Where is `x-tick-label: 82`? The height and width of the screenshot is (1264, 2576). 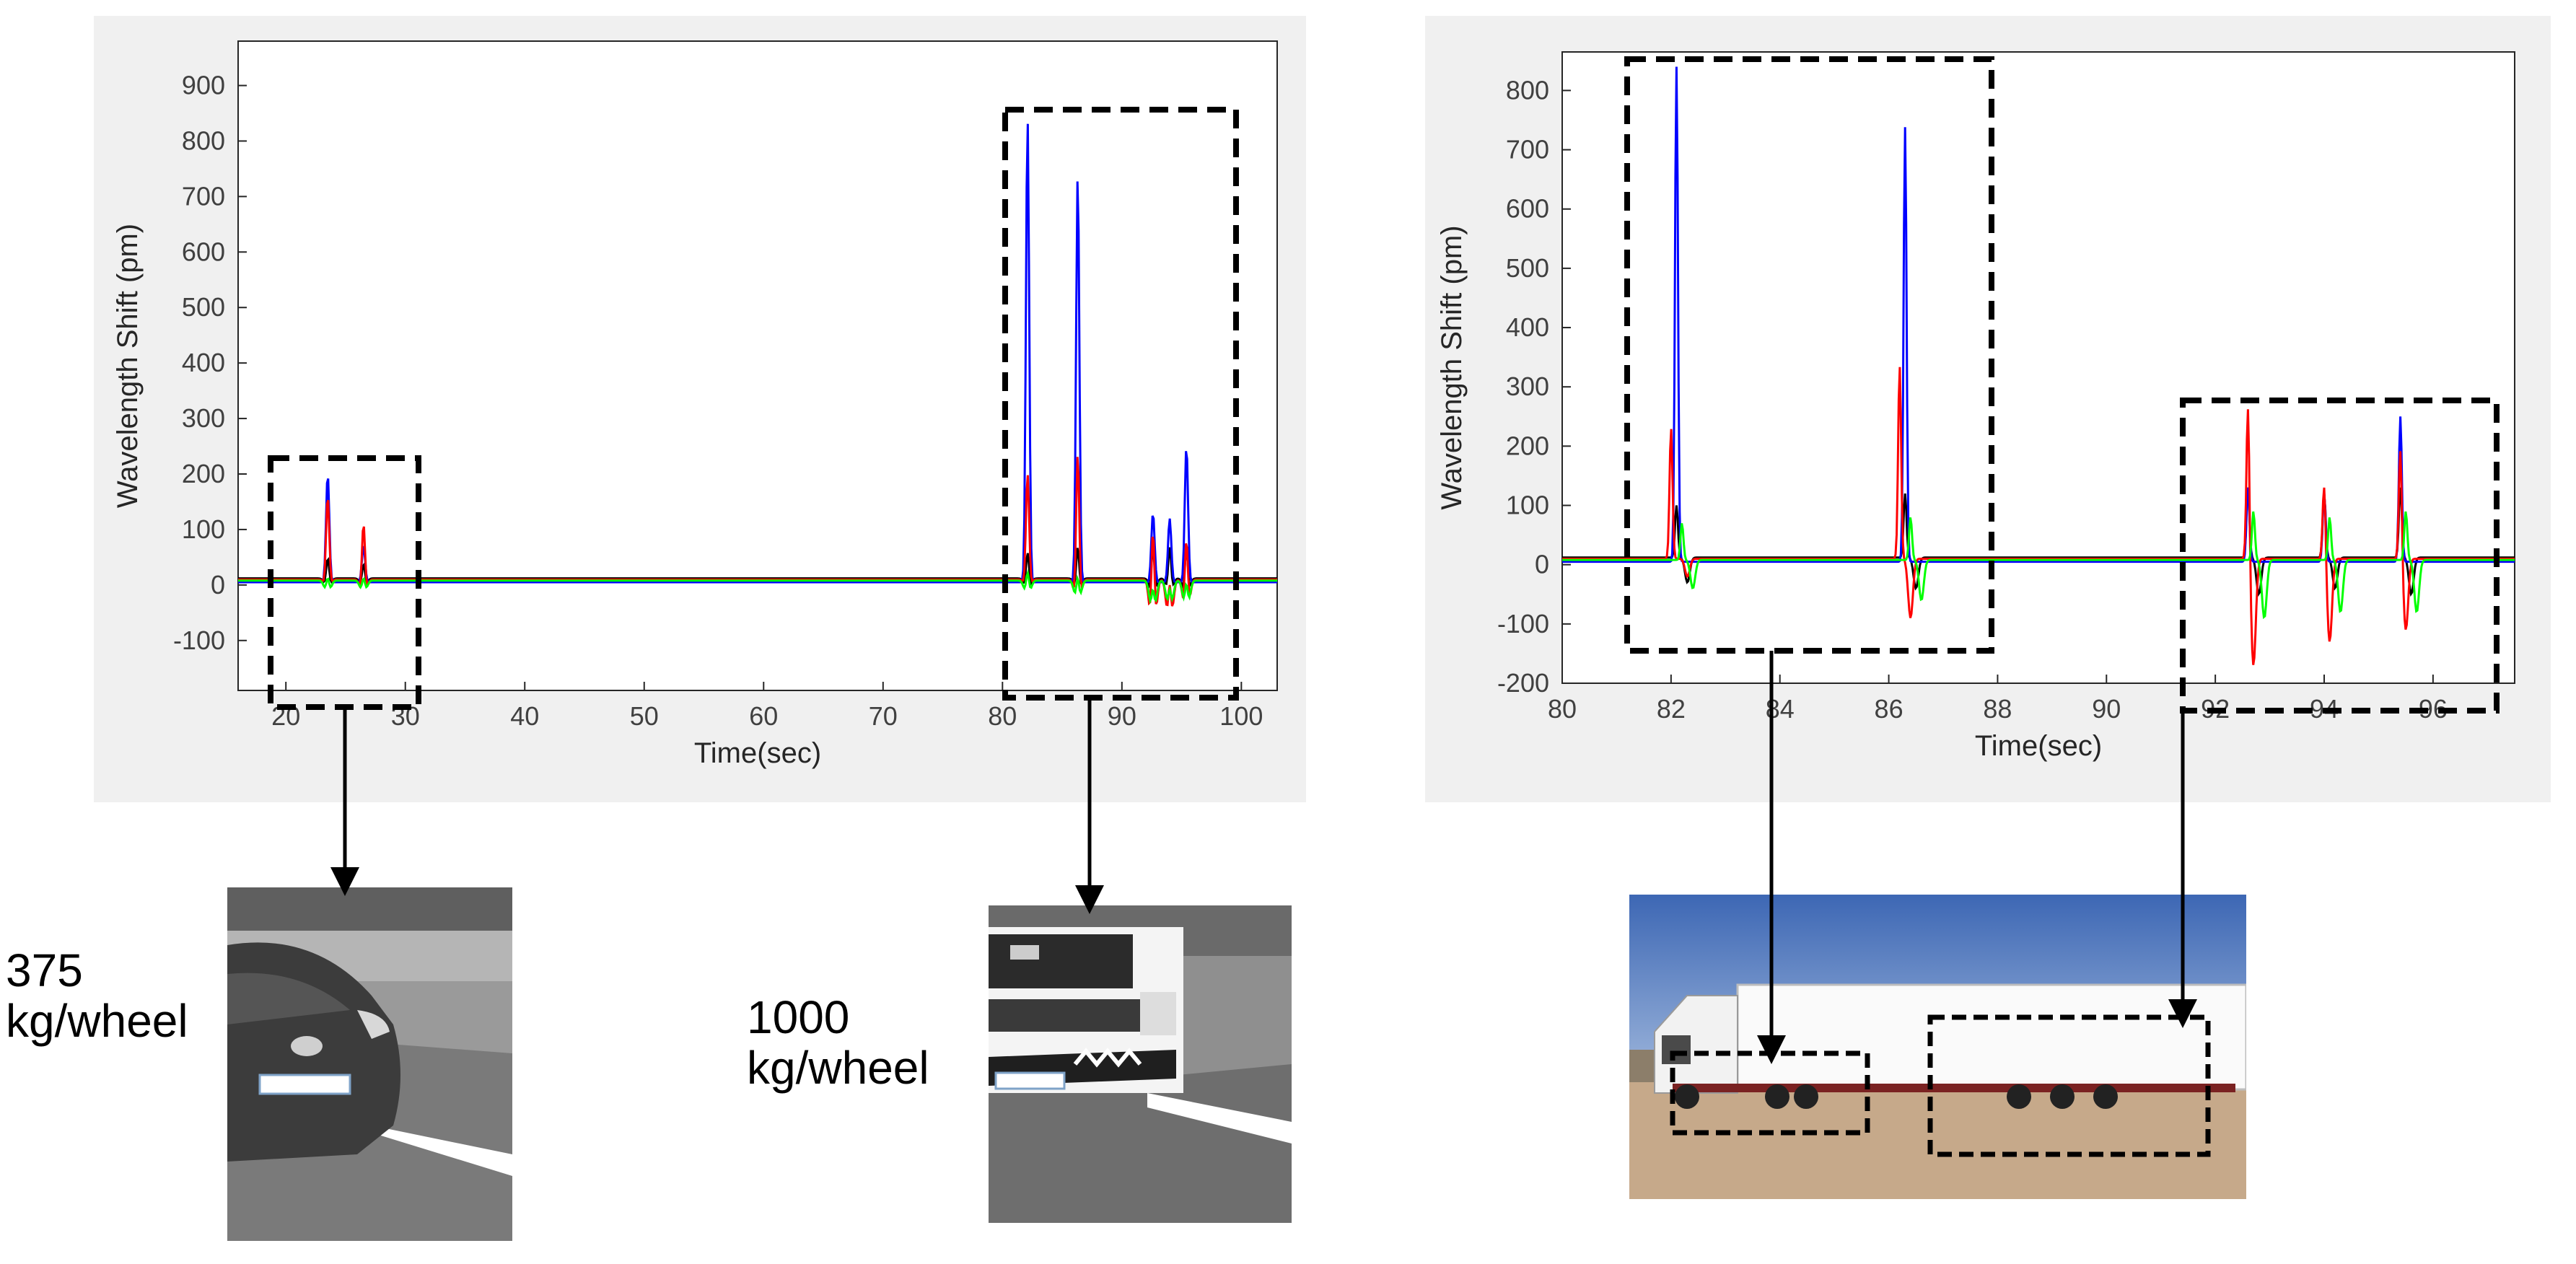
x-tick-label: 82 is located at coordinates (1671, 709).